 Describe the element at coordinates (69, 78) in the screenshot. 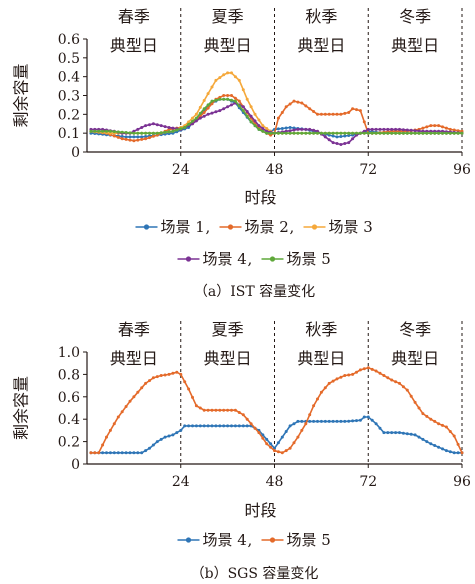

I see `y-tick-label: 0.4` at that location.